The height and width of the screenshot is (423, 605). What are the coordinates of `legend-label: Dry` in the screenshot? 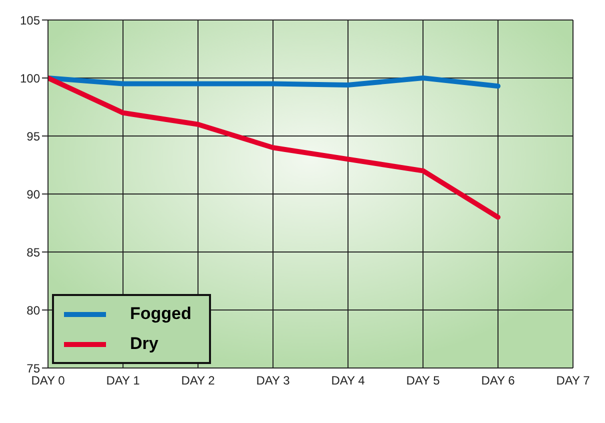 It's located at (144, 344).